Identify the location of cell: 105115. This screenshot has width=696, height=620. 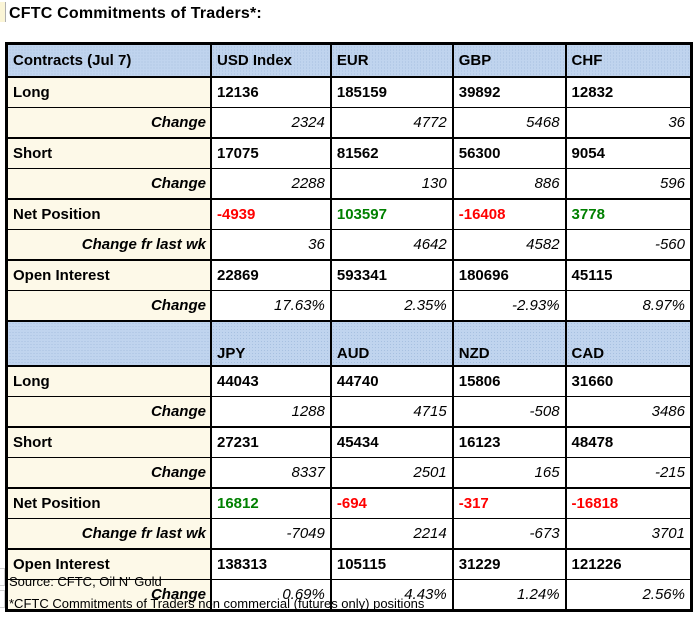
(391, 564).